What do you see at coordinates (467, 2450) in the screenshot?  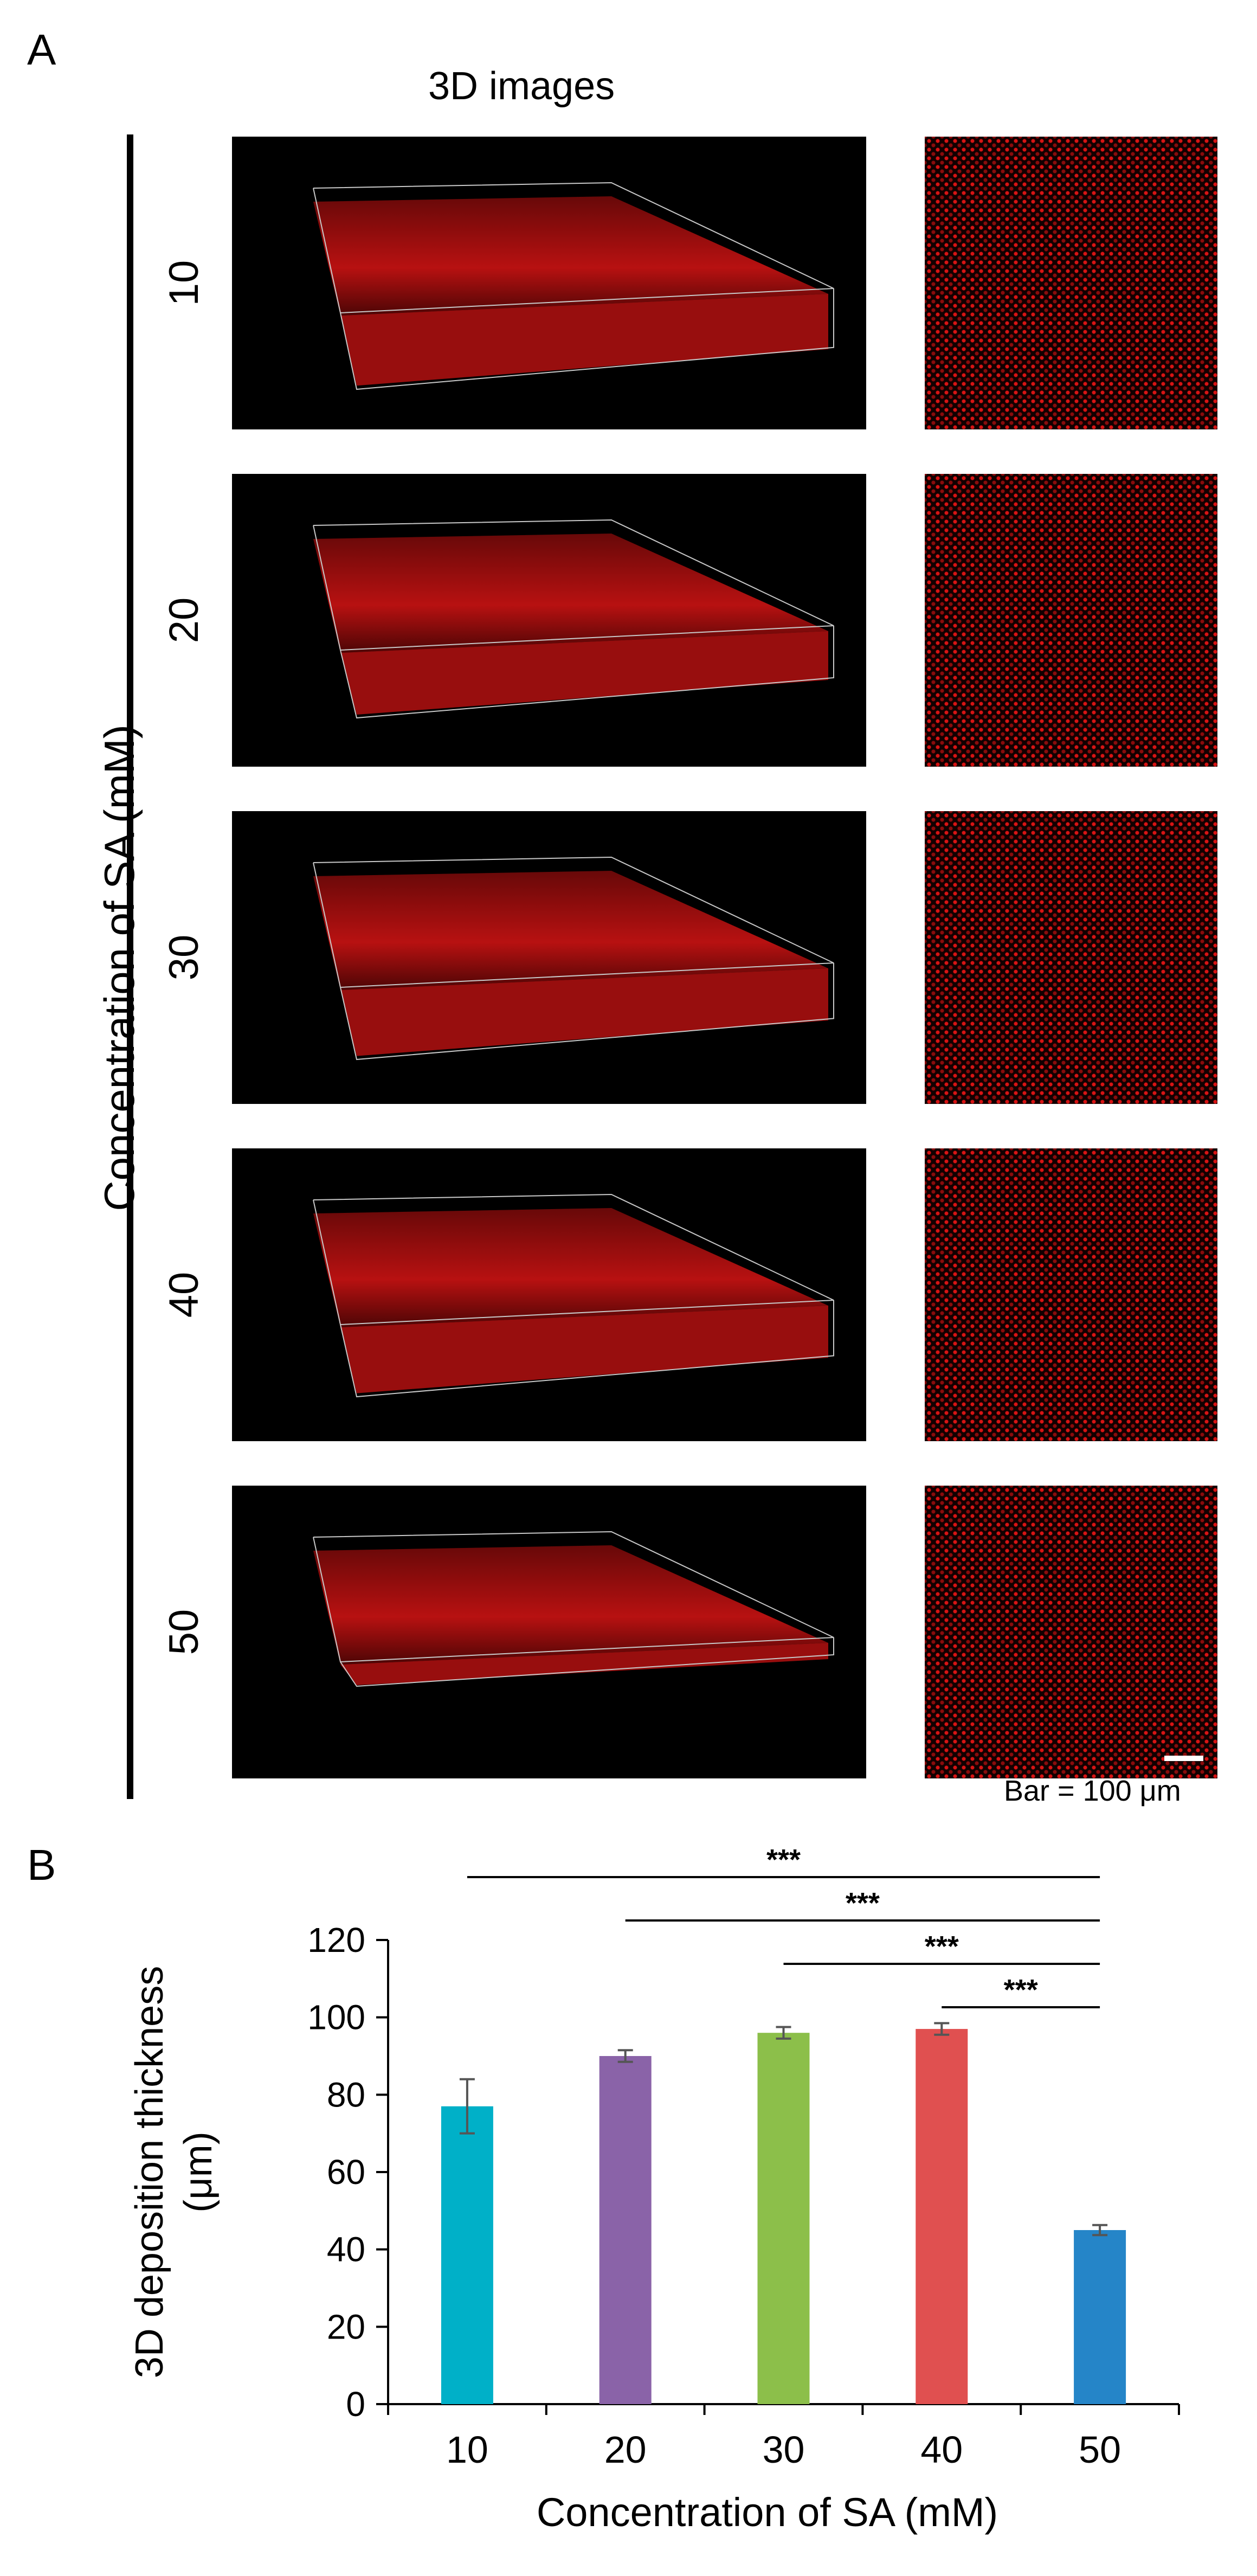 I see `x-tick-label-10: 10` at bounding box center [467, 2450].